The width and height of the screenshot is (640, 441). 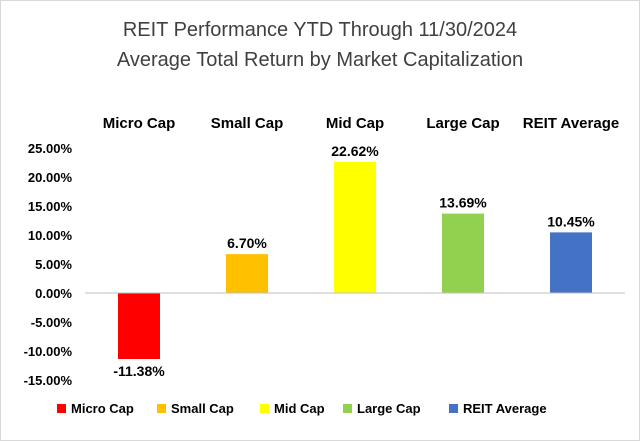 I want to click on category-label: Mid Cap, so click(x=355, y=123).